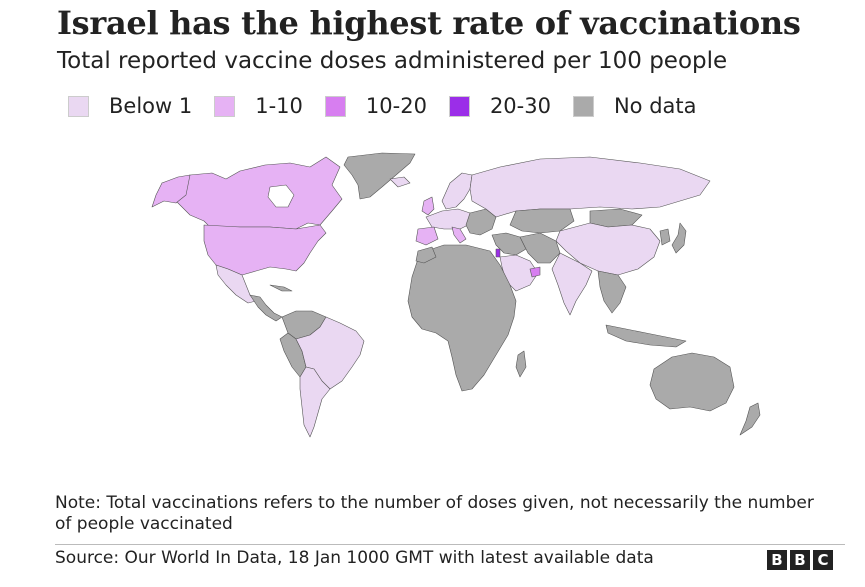 The width and height of the screenshot is (865, 587). What do you see at coordinates (646, 336) in the screenshot?
I see `region-indonesia` at bounding box center [646, 336].